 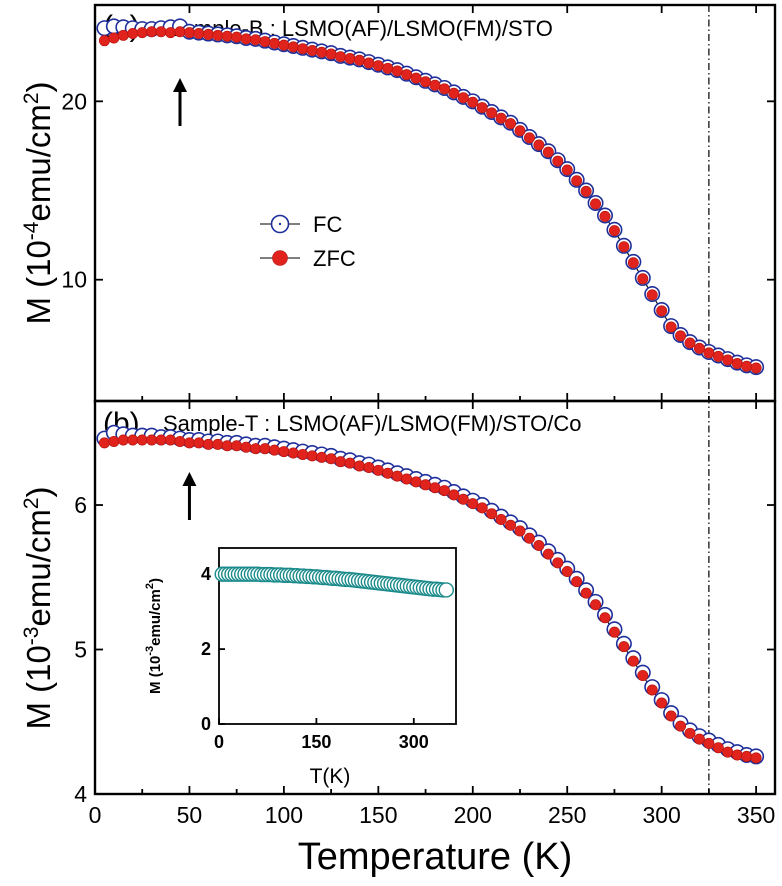 What do you see at coordinates (219, 742) in the screenshot?
I see `inset-x-tick-label: 0` at bounding box center [219, 742].